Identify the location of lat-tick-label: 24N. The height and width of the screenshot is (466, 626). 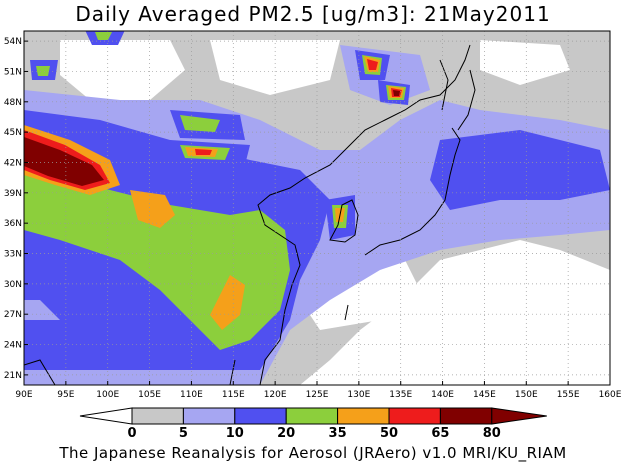
(13, 346).